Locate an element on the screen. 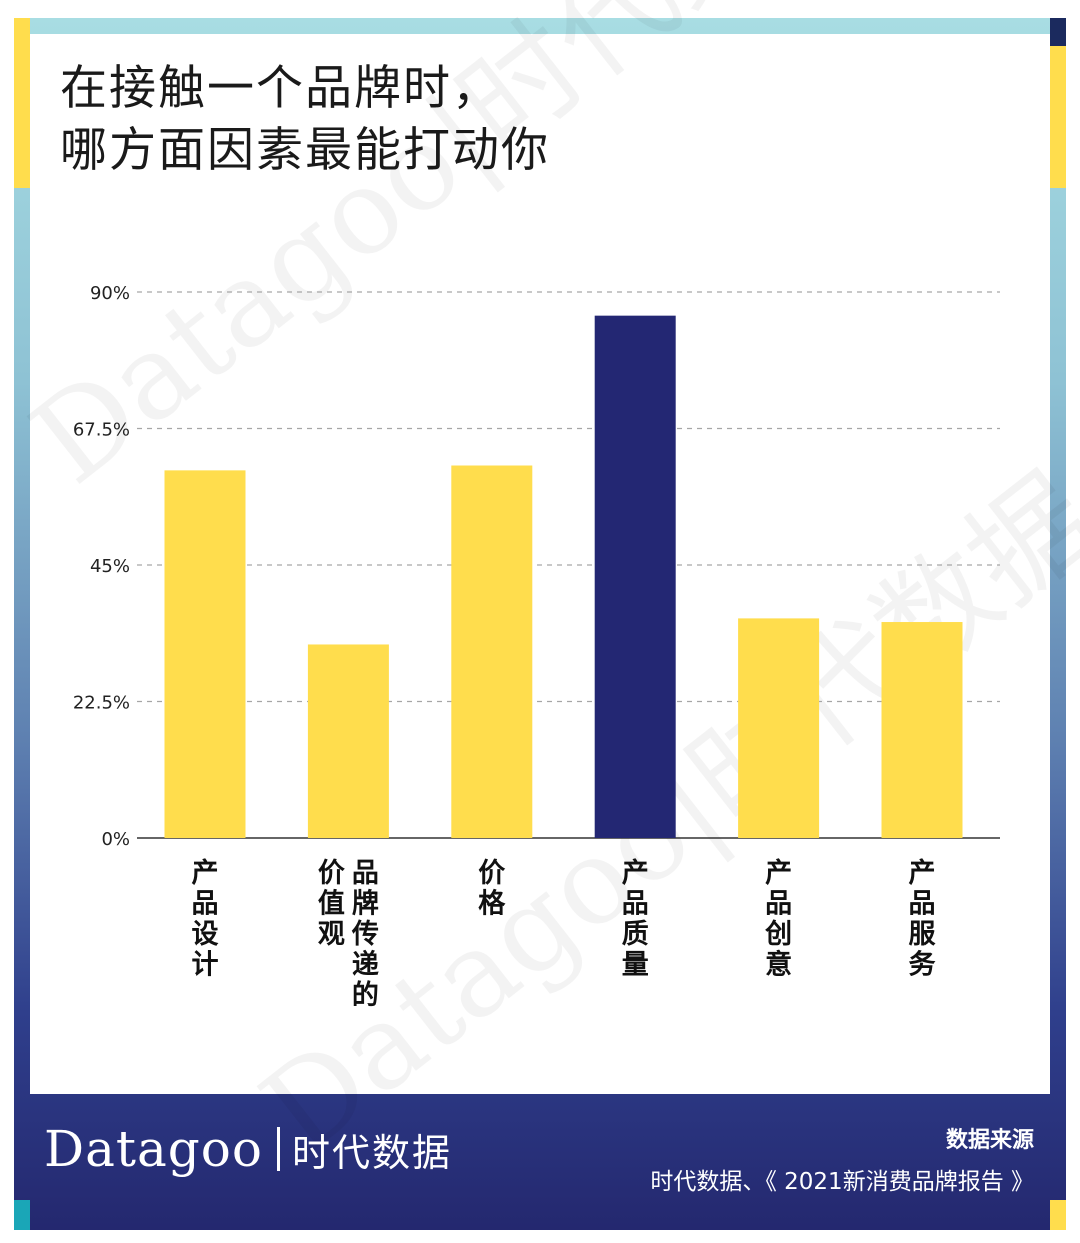  x-tick-label: 量 is located at coordinates (635, 965).